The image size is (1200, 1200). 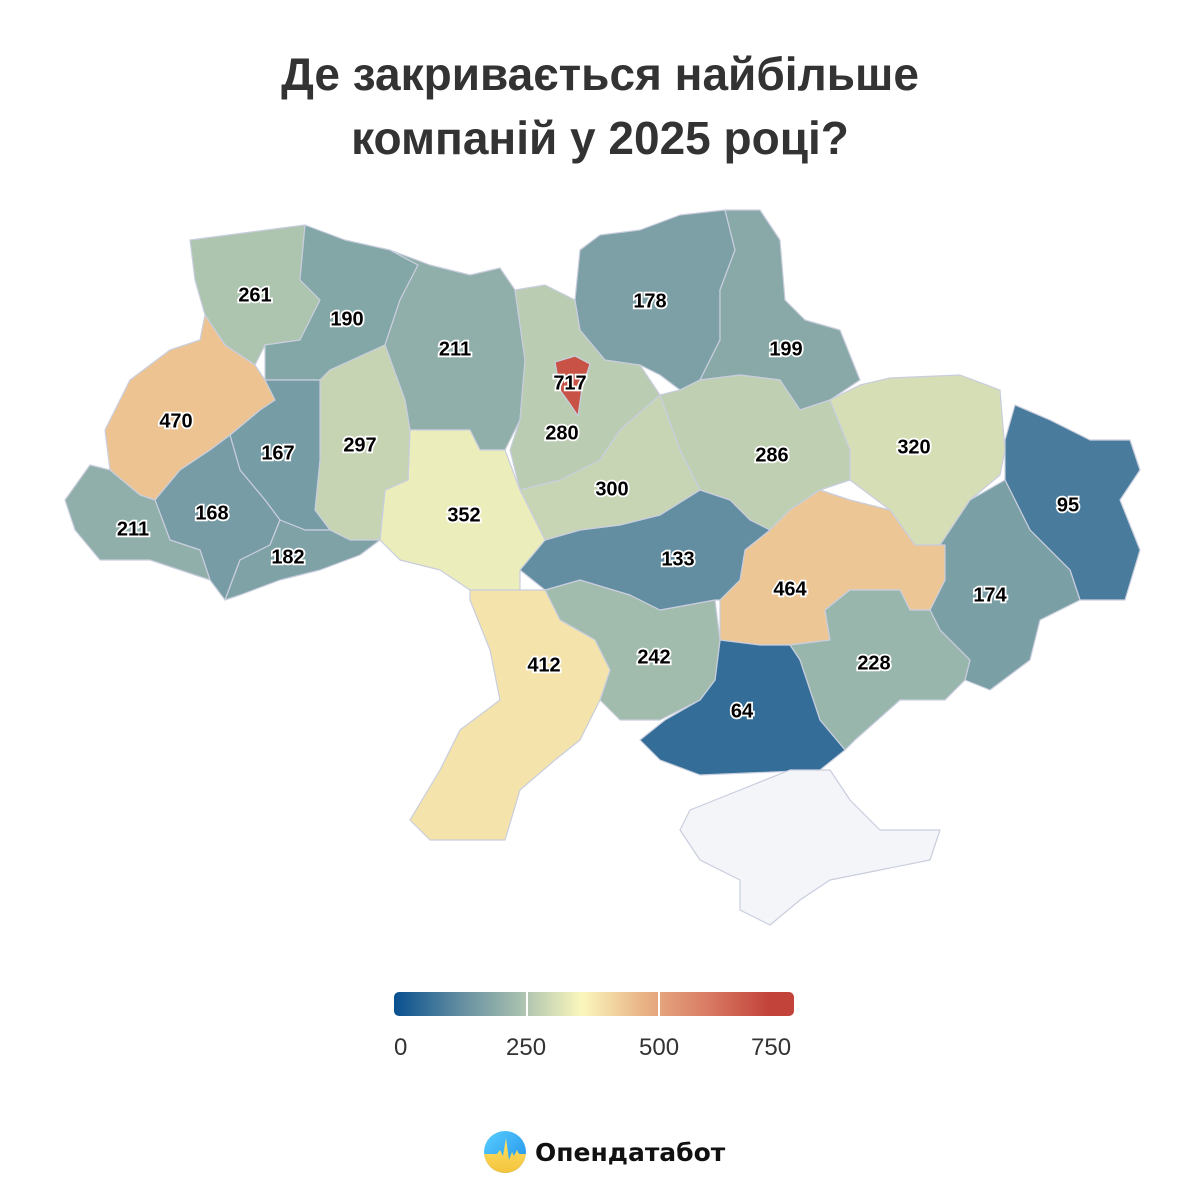 I want to click on region-odesa, so click(x=510, y=715).